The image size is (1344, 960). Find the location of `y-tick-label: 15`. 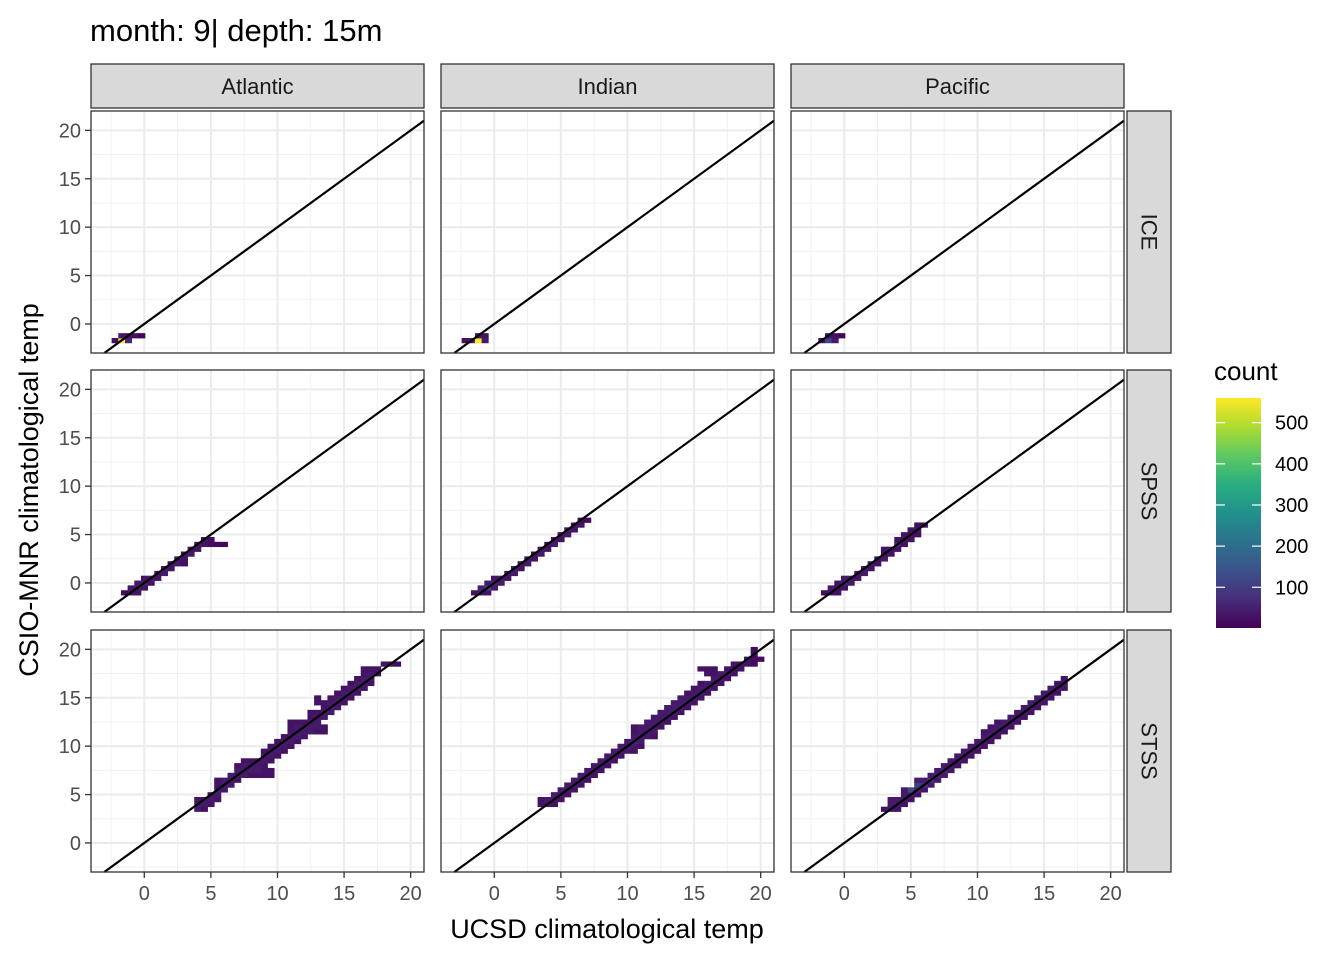

y-tick-label: 15 is located at coordinates (70, 699).